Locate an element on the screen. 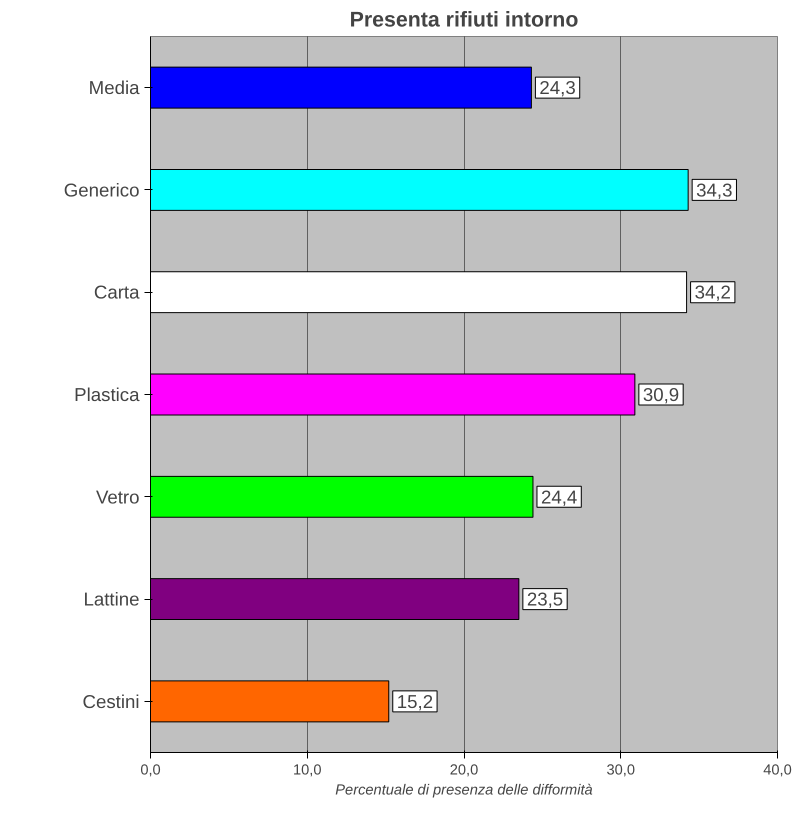 This screenshot has width=807, height=832. y-tick-label: Lattine is located at coordinates (111, 599).